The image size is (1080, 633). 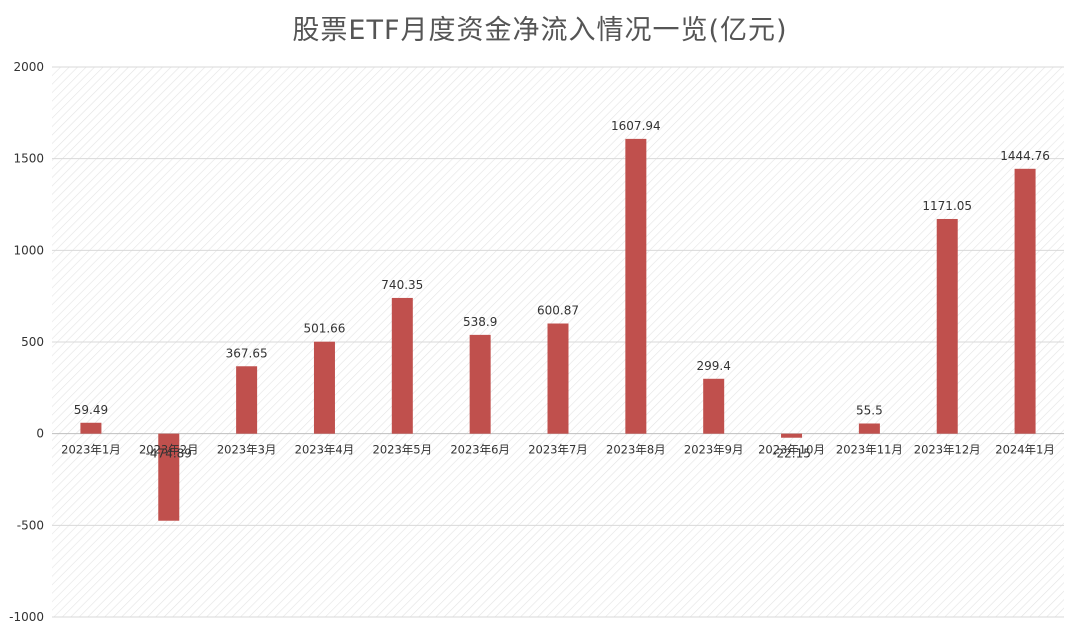 What do you see at coordinates (403, 450) in the screenshot?
I see `x-tick-label: 2023年5月` at bounding box center [403, 450].